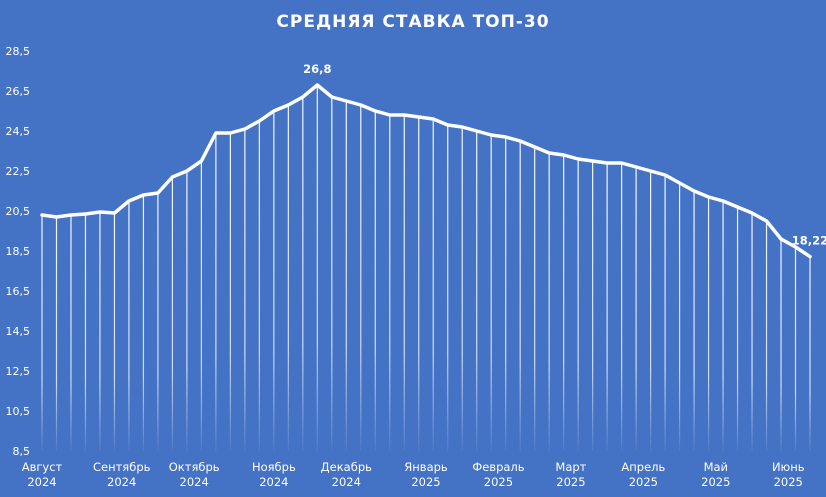 The width and height of the screenshot is (826, 497). What do you see at coordinates (42, 467) in the screenshot?
I see `x-tick-label-month: Август` at bounding box center [42, 467].